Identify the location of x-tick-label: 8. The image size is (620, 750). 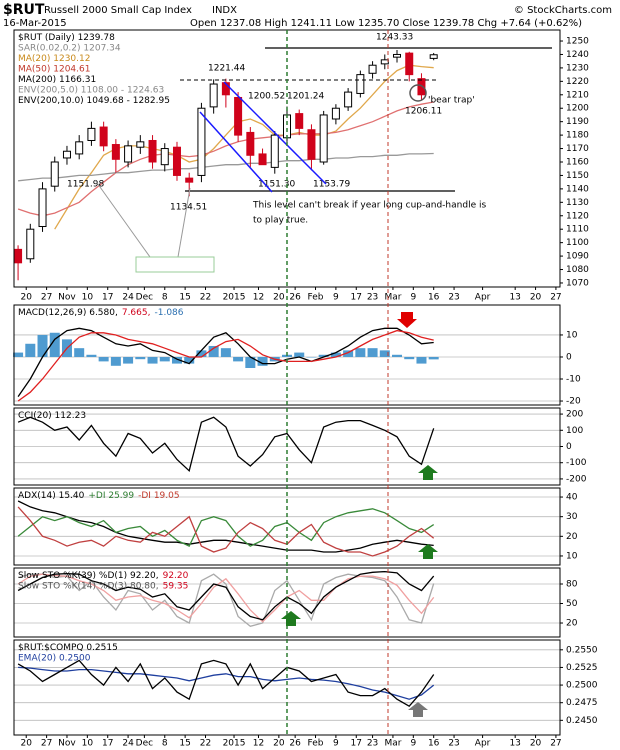
(165, 744).